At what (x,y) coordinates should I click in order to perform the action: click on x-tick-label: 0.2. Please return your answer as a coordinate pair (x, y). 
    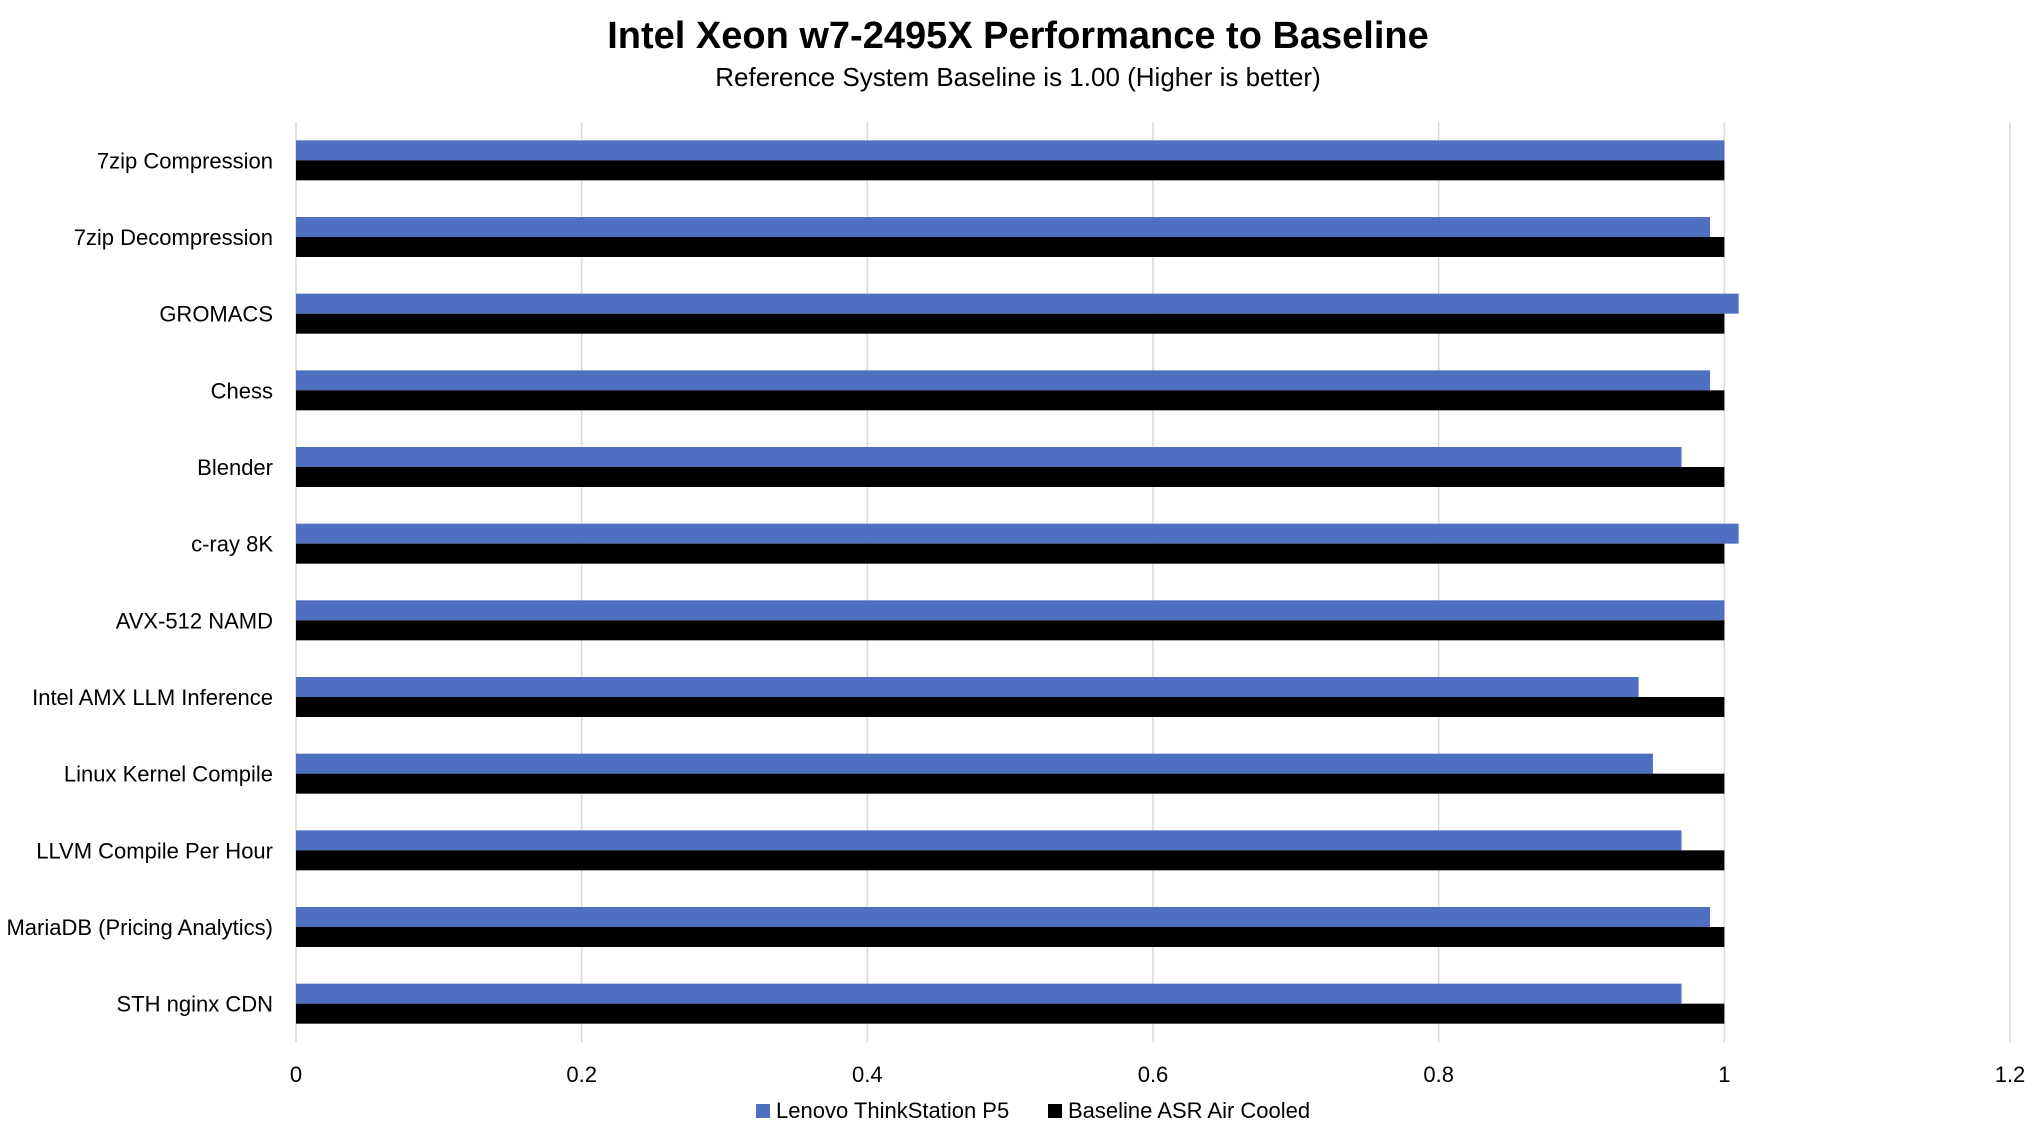
    Looking at the image, I should click on (581, 1074).